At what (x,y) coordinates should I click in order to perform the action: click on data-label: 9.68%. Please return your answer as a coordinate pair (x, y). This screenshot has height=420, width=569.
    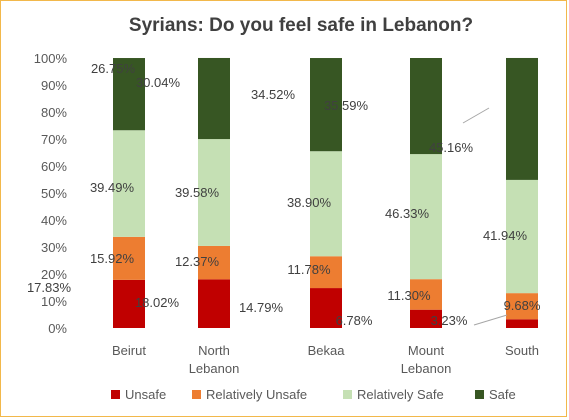
    Looking at the image, I should click on (522, 305).